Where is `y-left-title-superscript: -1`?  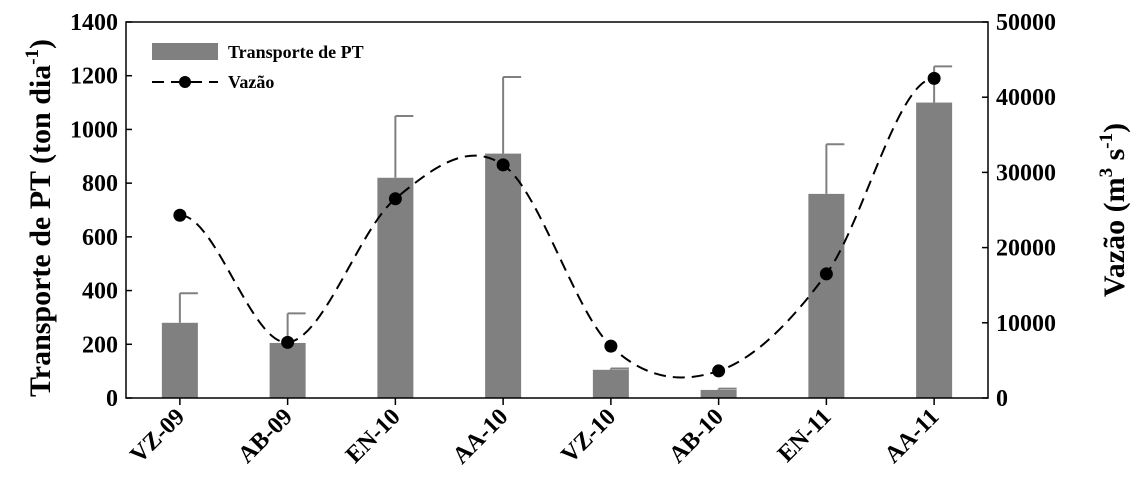 y-left-title-superscript: -1 is located at coordinates (32, 57).